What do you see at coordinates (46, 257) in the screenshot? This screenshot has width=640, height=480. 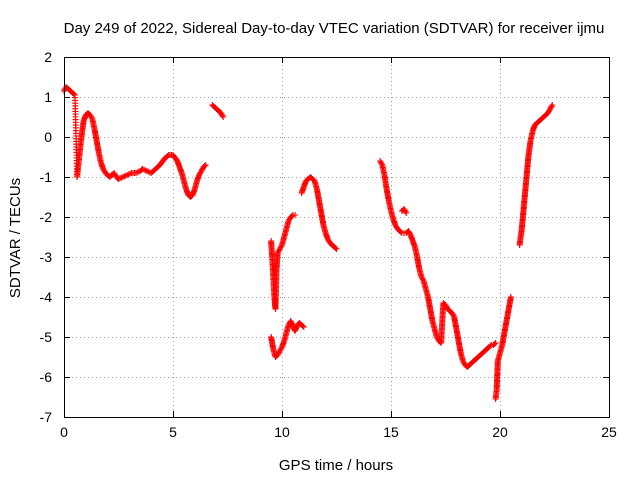 I see `y-tick-label: -3` at bounding box center [46, 257].